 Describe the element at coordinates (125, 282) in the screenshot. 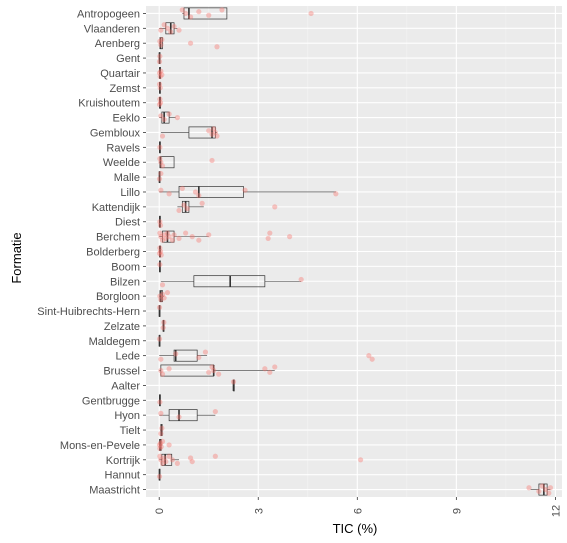

I see `category-label-bilzen: Bilzen` at that location.